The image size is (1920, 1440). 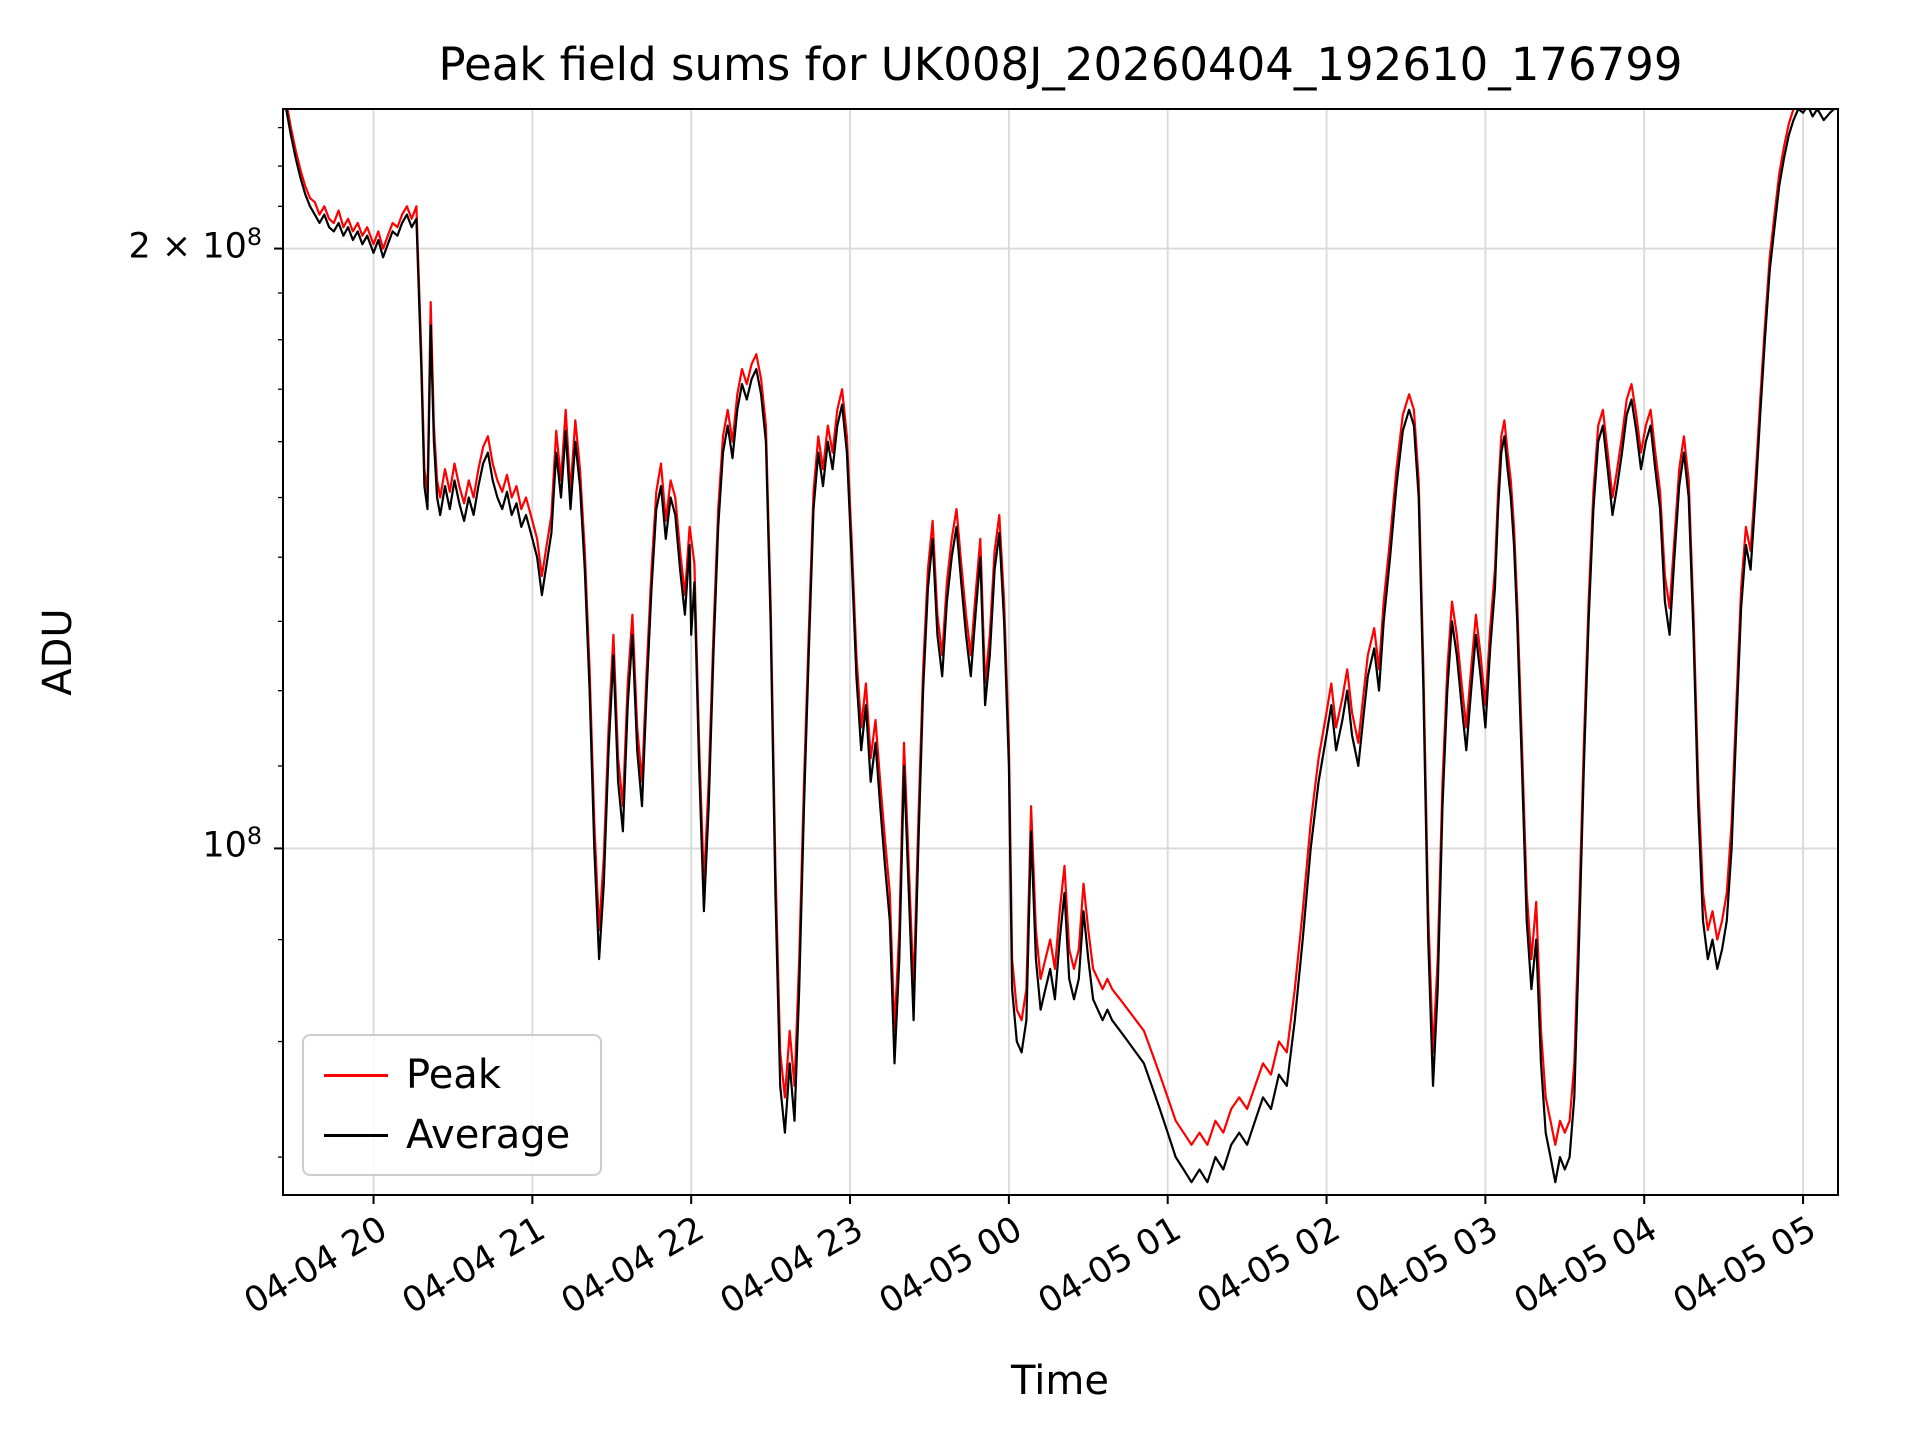 What do you see at coordinates (356, 1075) in the screenshot?
I see `legend-swatch-peak` at bounding box center [356, 1075].